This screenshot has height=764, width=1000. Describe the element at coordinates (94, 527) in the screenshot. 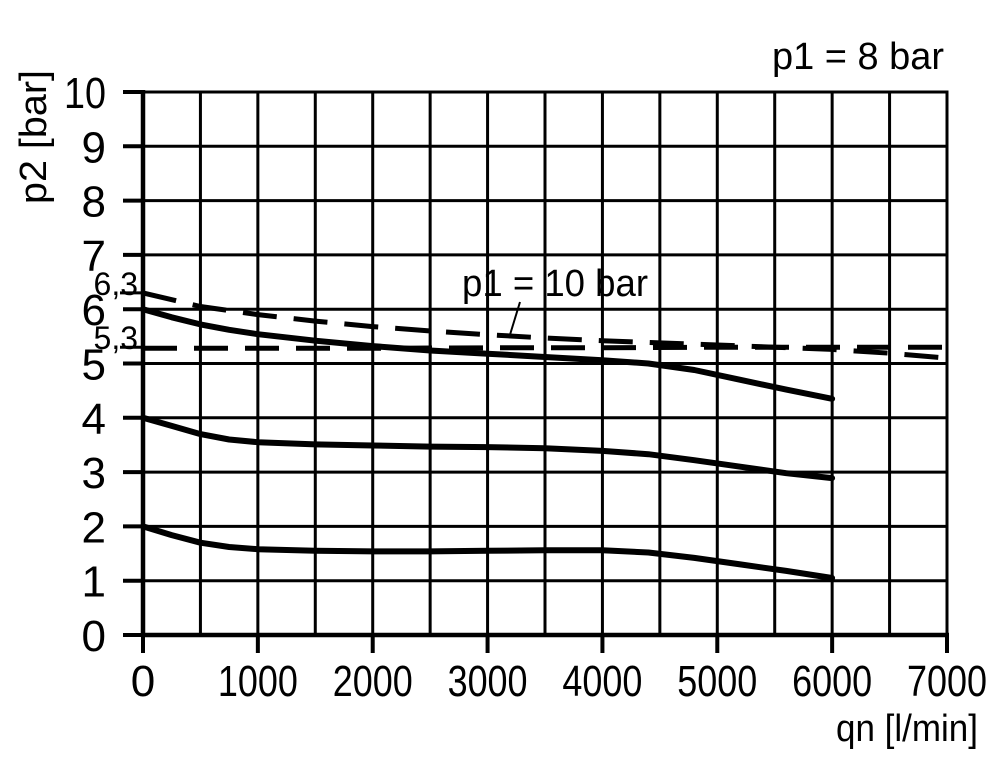

I see `y-tick-label: 2` at that location.